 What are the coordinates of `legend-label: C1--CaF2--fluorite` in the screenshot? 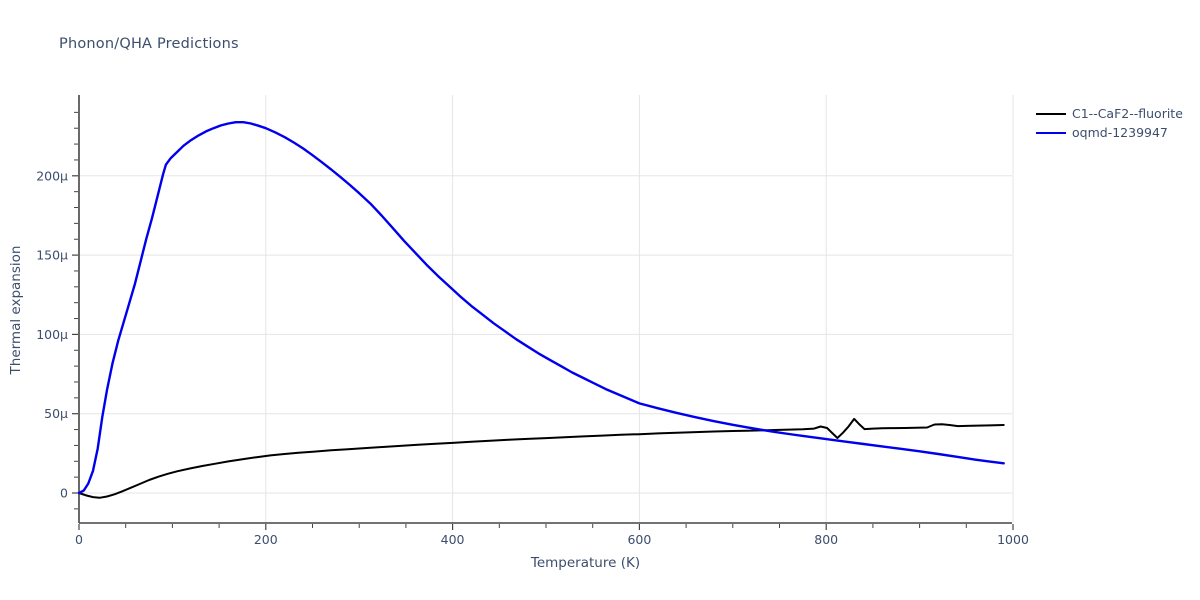 It's located at (1127, 113).